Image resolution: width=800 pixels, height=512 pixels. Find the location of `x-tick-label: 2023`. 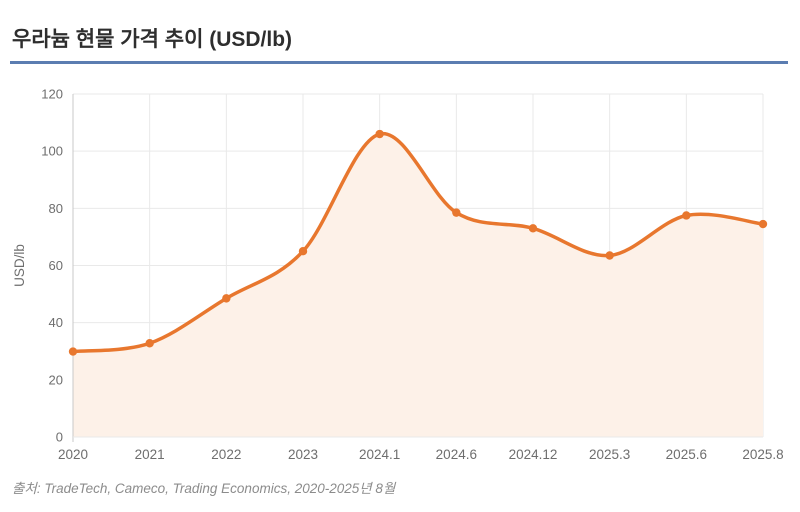

x-tick-label: 2023 is located at coordinates (303, 454).